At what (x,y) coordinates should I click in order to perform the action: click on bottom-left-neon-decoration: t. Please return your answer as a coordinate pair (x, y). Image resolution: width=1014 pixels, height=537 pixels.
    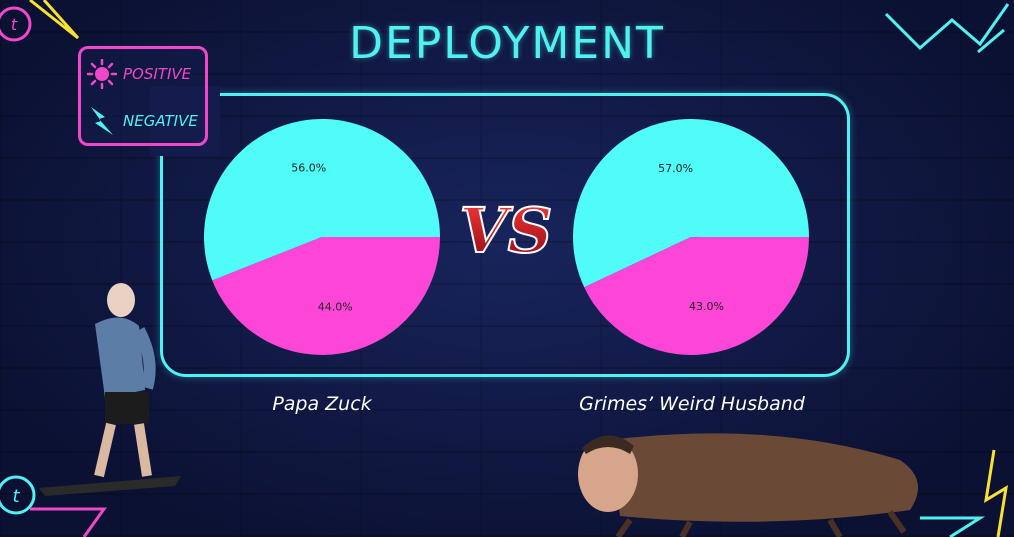
    Looking at the image, I should click on (53, 506).